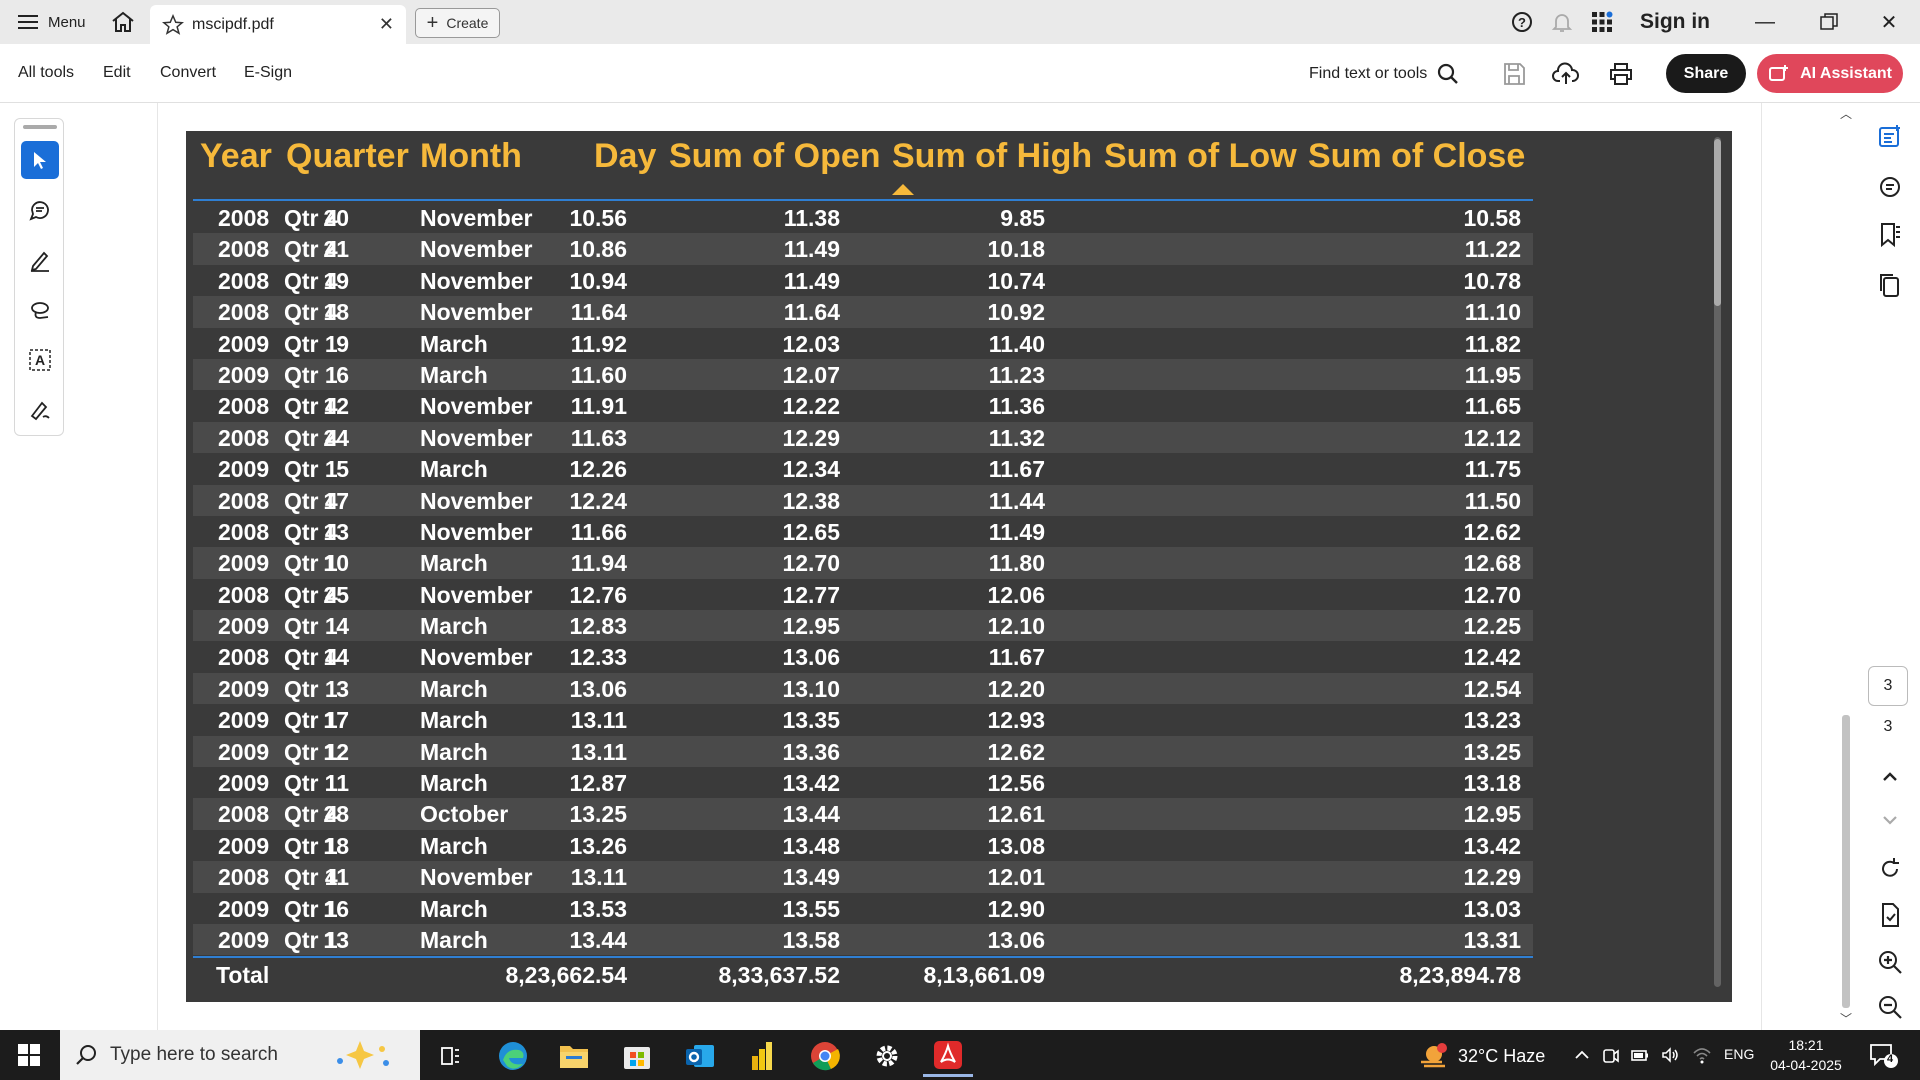 The width and height of the screenshot is (1920, 1080). I want to click on tab-edit: Edit, so click(117, 72).